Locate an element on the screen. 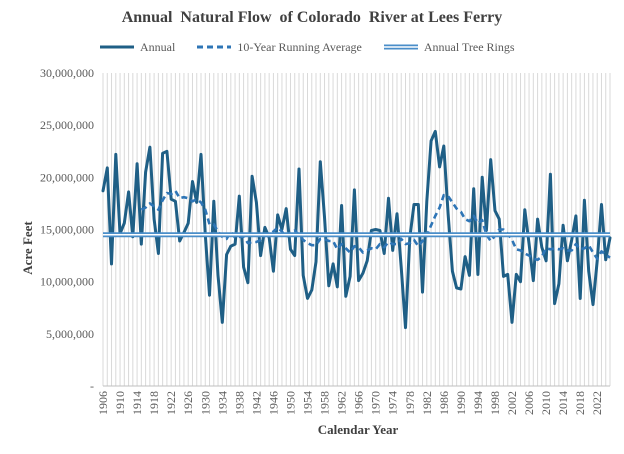  x-tick-label: 1966 is located at coordinates (359, 403).